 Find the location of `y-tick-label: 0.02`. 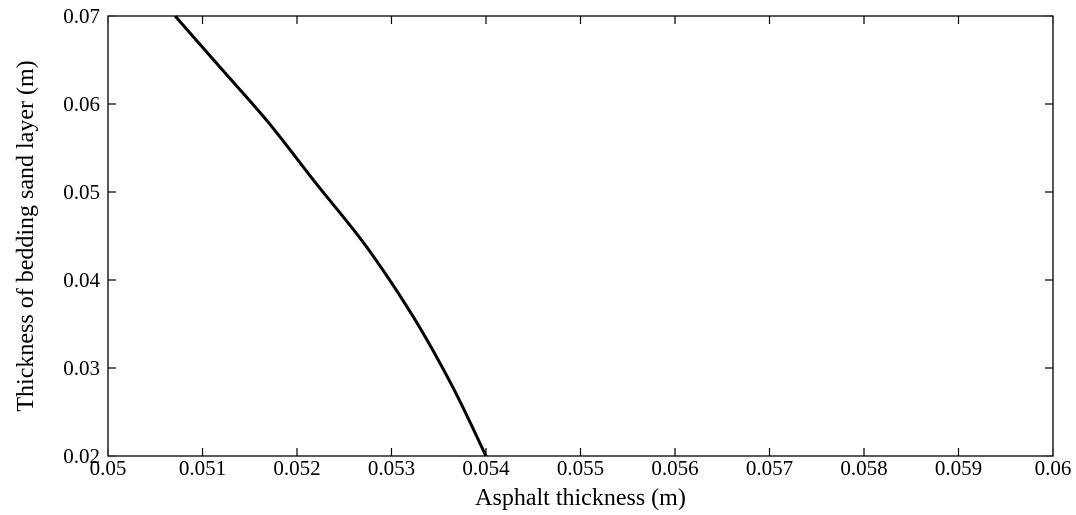

y-tick-label: 0.02 is located at coordinates (81, 456).